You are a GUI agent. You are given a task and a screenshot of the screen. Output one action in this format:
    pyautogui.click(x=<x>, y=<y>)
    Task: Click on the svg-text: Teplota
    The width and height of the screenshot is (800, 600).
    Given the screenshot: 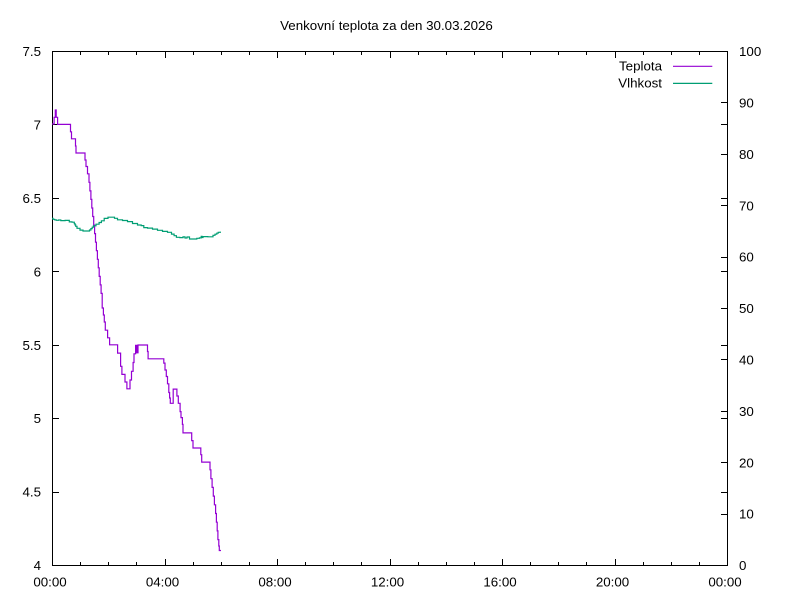 What is the action you would take?
    pyautogui.click(x=641, y=66)
    